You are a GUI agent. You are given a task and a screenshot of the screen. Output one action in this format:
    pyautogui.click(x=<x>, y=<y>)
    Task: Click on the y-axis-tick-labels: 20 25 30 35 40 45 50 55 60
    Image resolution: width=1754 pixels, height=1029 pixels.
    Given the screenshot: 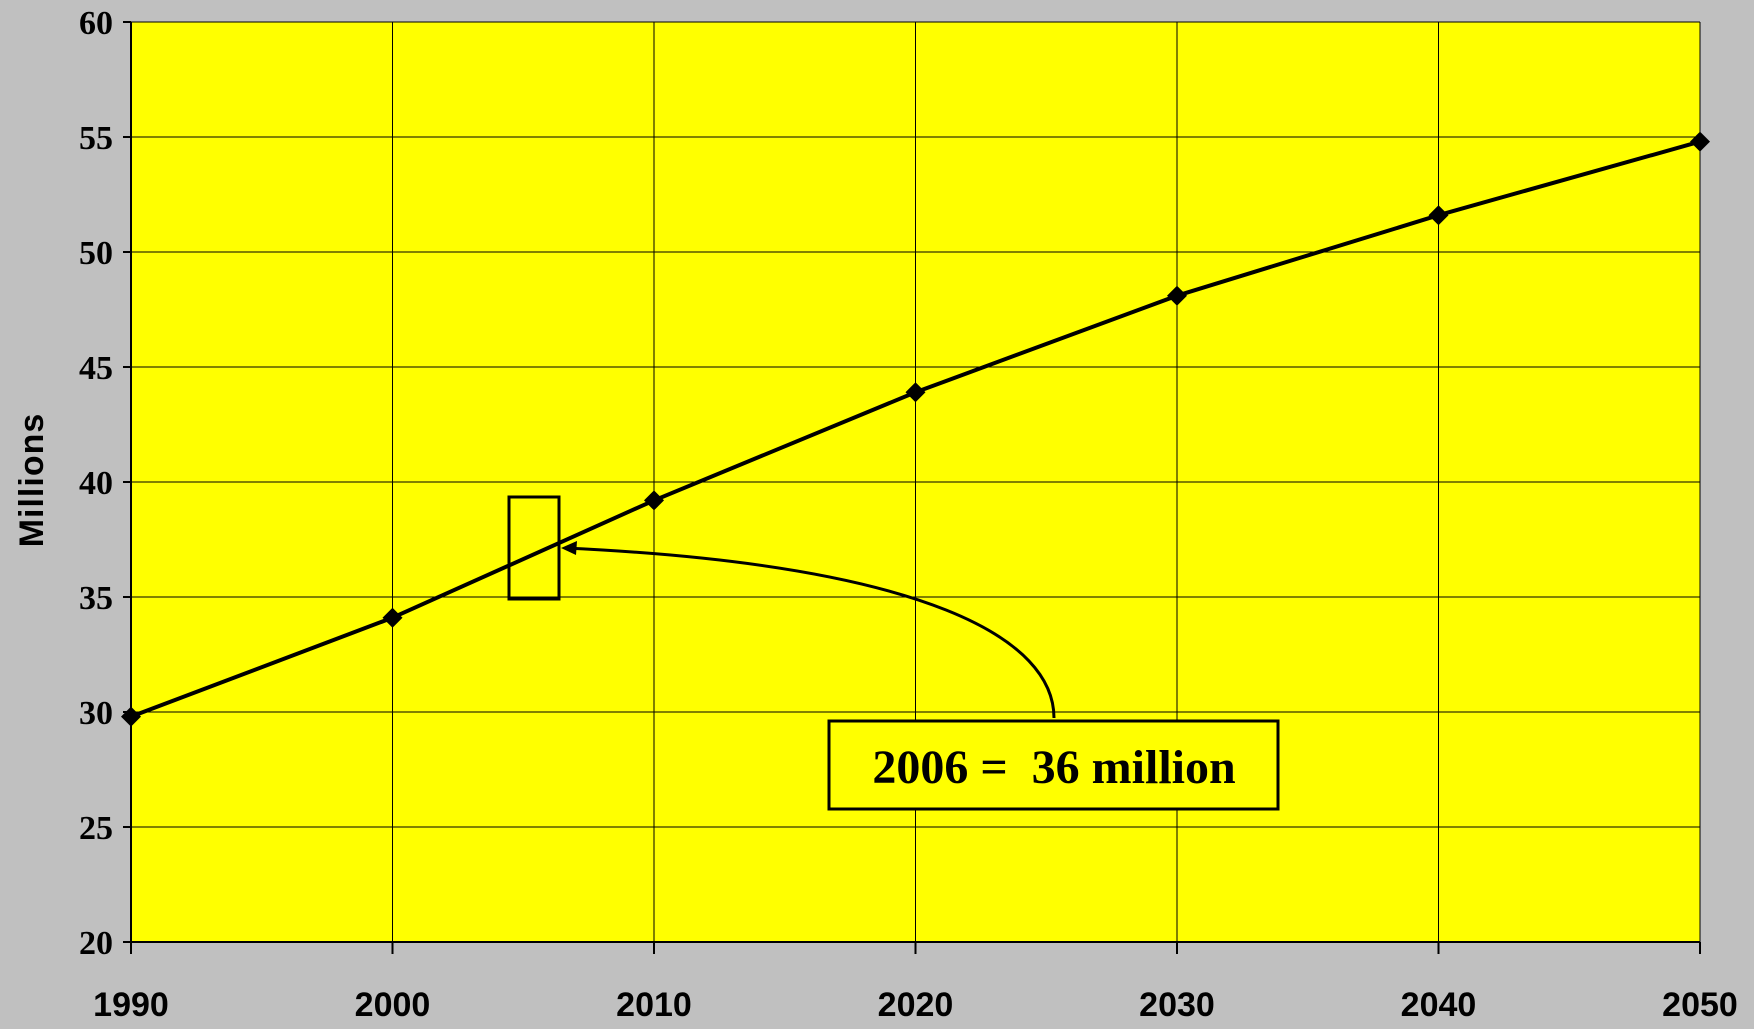 What is the action you would take?
    pyautogui.click(x=96, y=483)
    